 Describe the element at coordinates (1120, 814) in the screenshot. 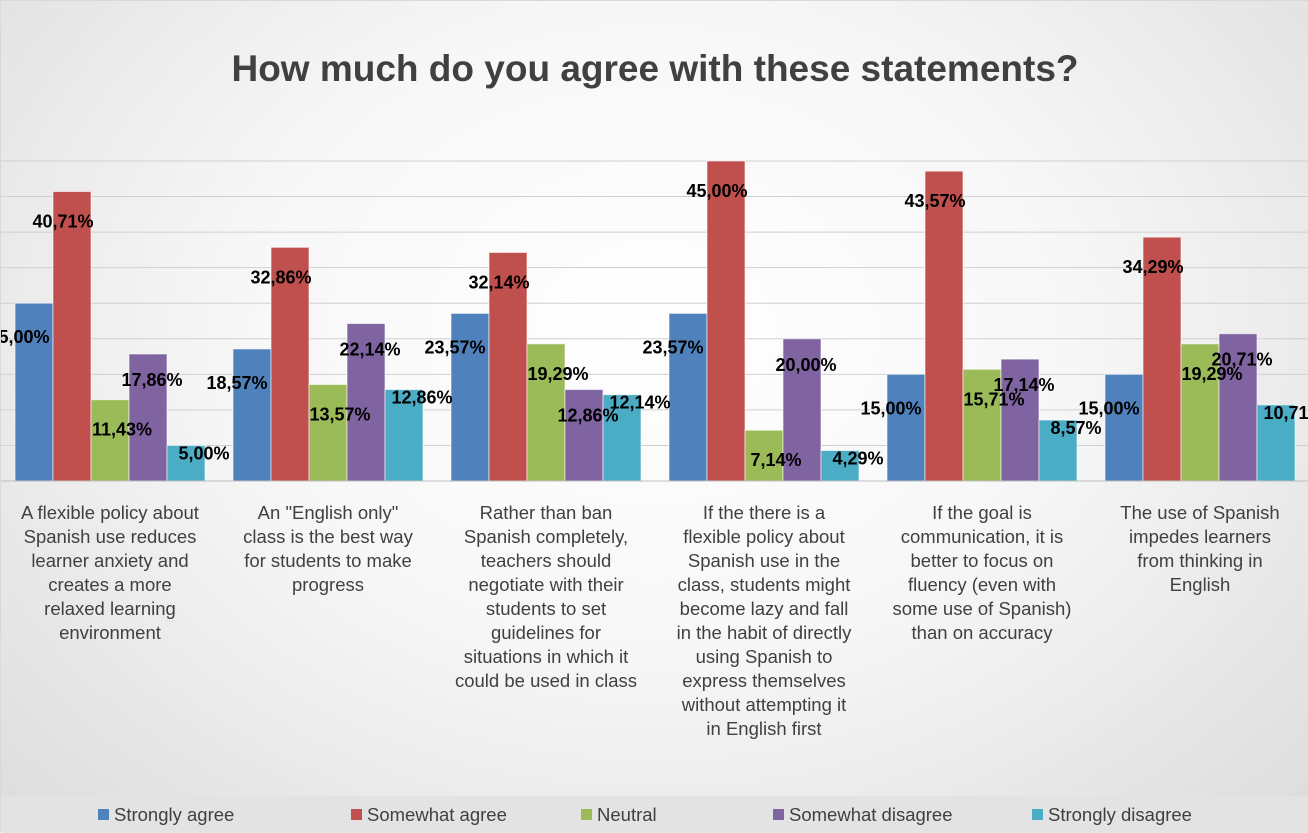

I see `legend-label: Strongly disagree` at that location.